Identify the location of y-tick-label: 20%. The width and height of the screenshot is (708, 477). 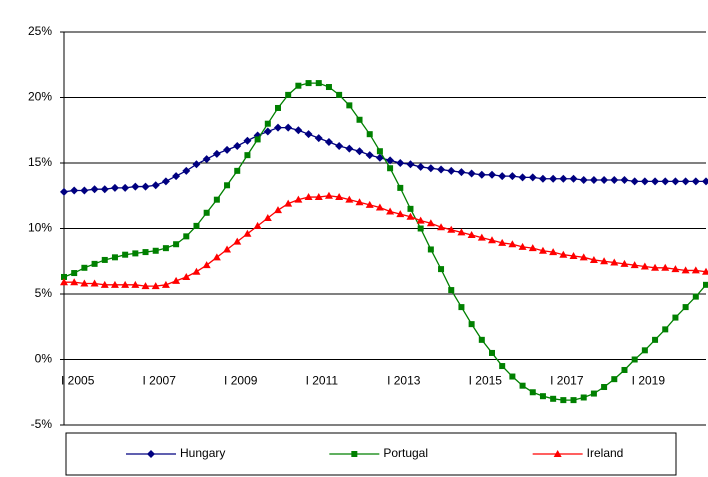
(40, 97).